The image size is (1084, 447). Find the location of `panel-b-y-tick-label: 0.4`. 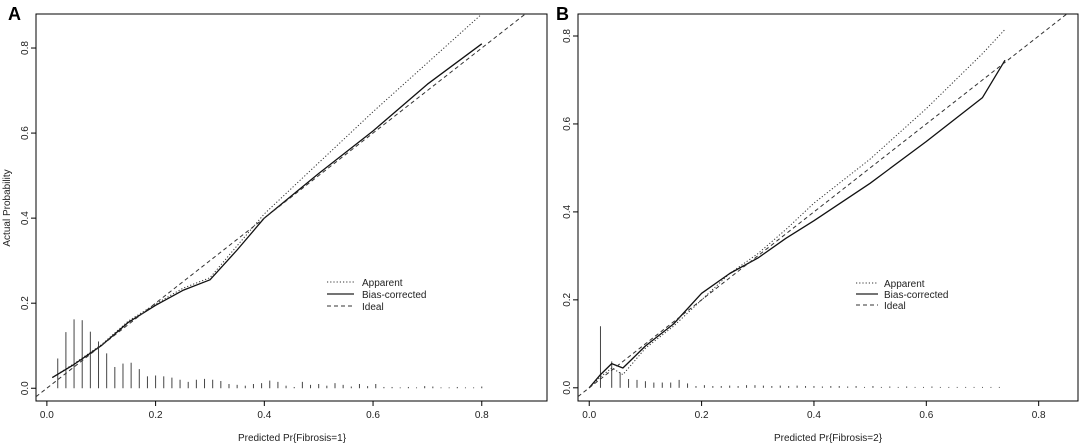

panel-b-y-tick-label: 0.4 is located at coordinates (567, 212).